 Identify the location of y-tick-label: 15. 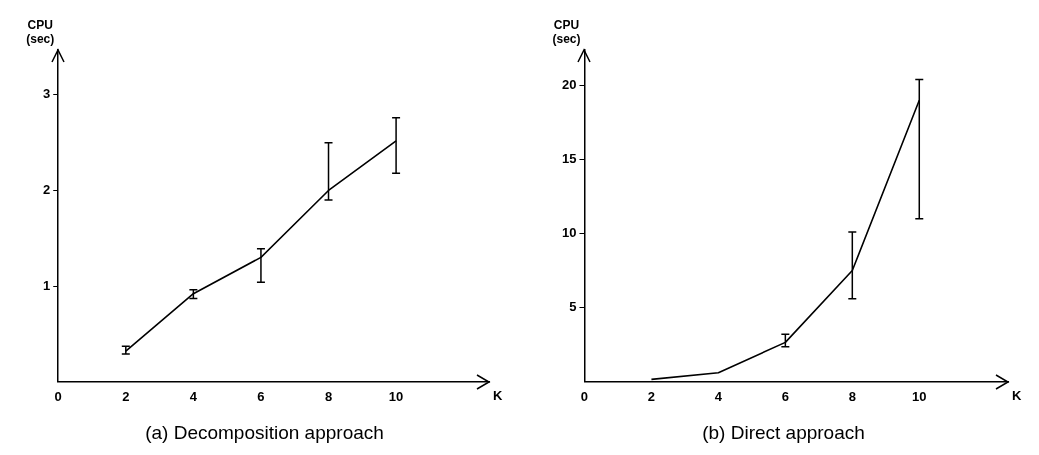
(569, 159).